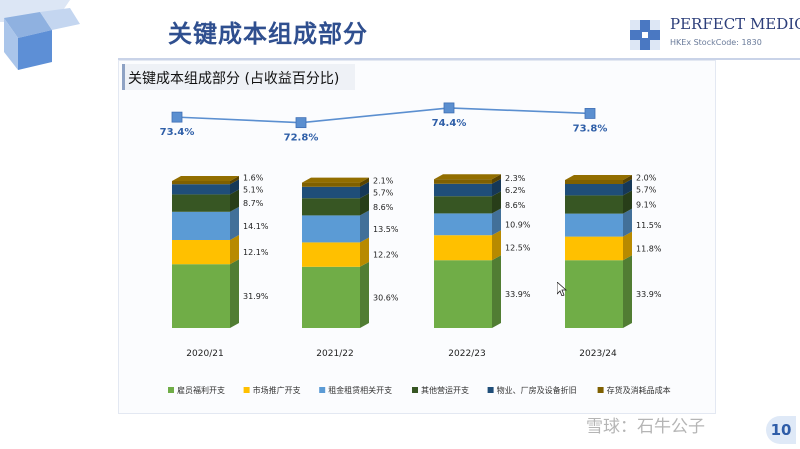  Describe the element at coordinates (518, 224) in the screenshot. I see `data-label-2022/23-2: 10.9%` at that location.